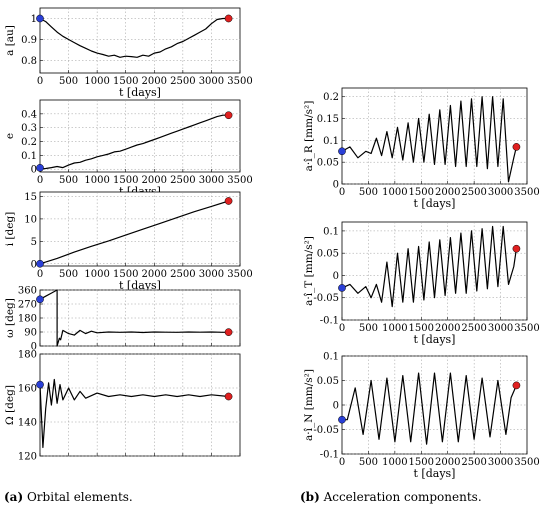 The height and width of the screenshot is (514, 550). I want to click on caption-b-tag: (b), so click(310, 497).